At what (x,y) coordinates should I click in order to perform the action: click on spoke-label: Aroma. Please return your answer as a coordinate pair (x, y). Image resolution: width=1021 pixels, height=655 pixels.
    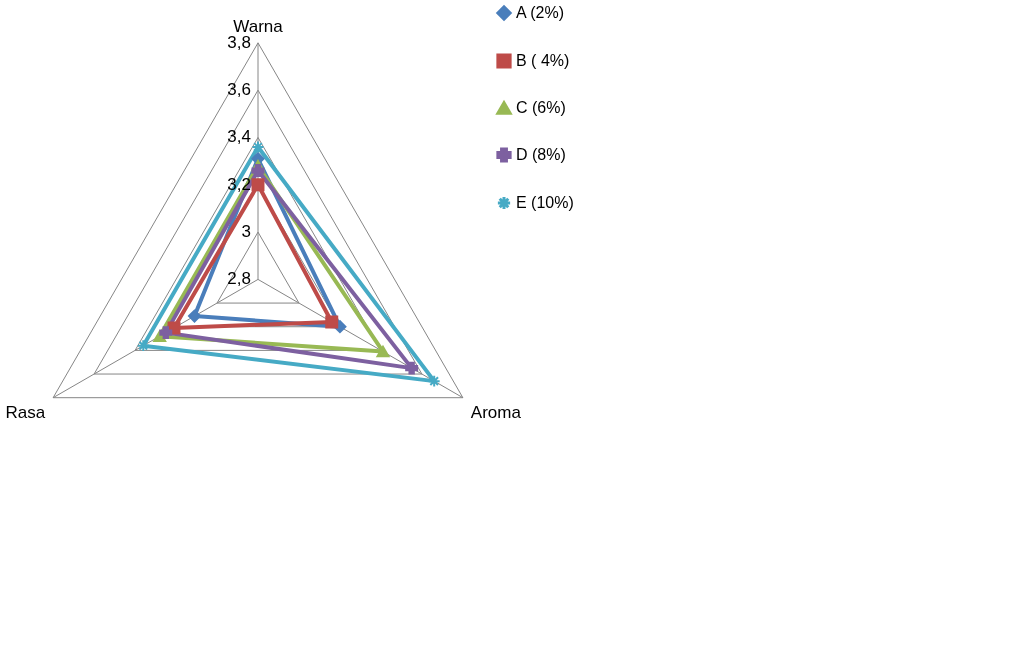
    Looking at the image, I should click on (496, 412).